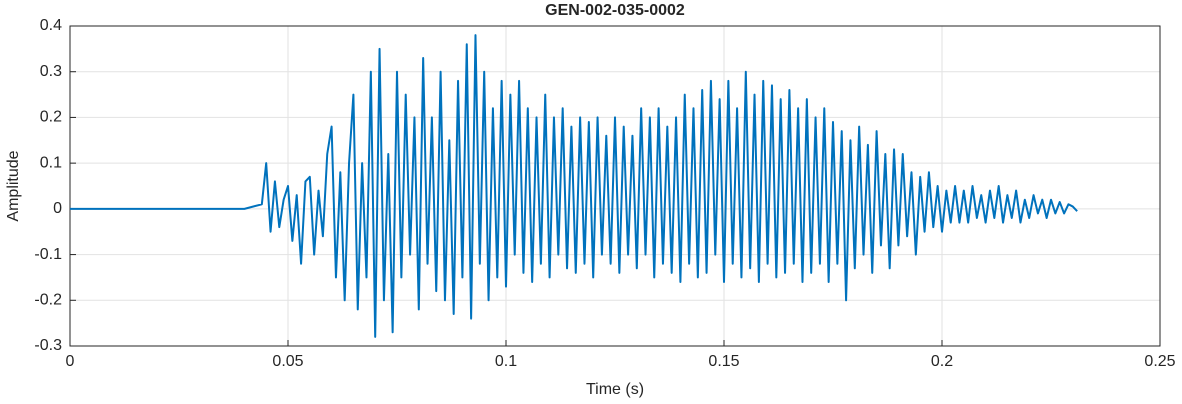 The width and height of the screenshot is (1182, 404). I want to click on y-tick-label: 0, so click(57, 208).